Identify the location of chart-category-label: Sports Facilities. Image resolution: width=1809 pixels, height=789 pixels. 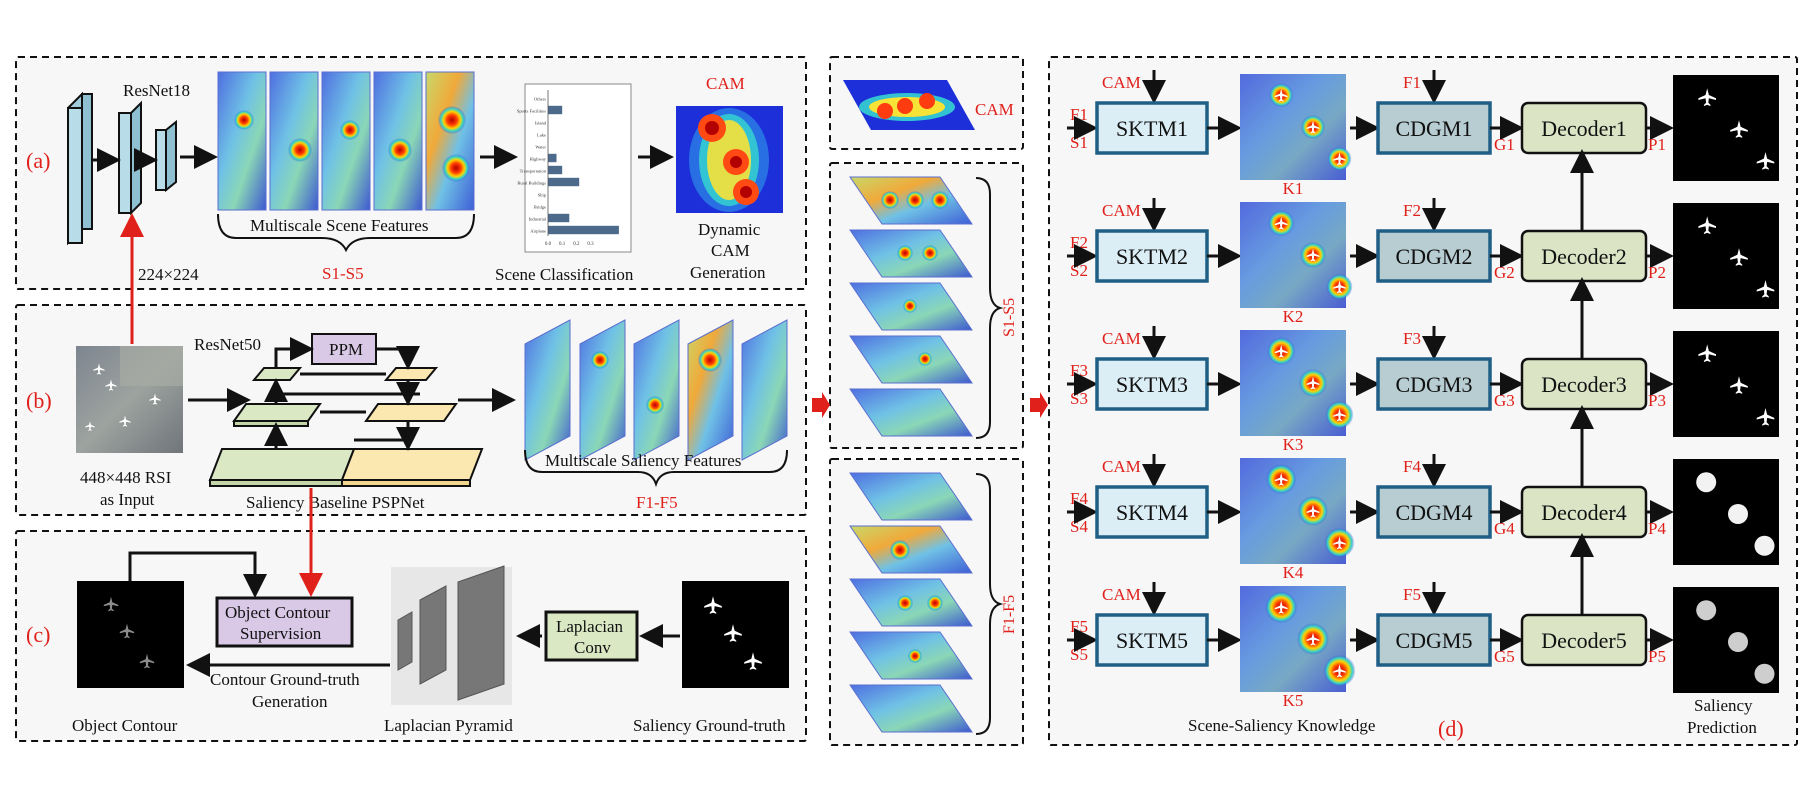
(531, 110).